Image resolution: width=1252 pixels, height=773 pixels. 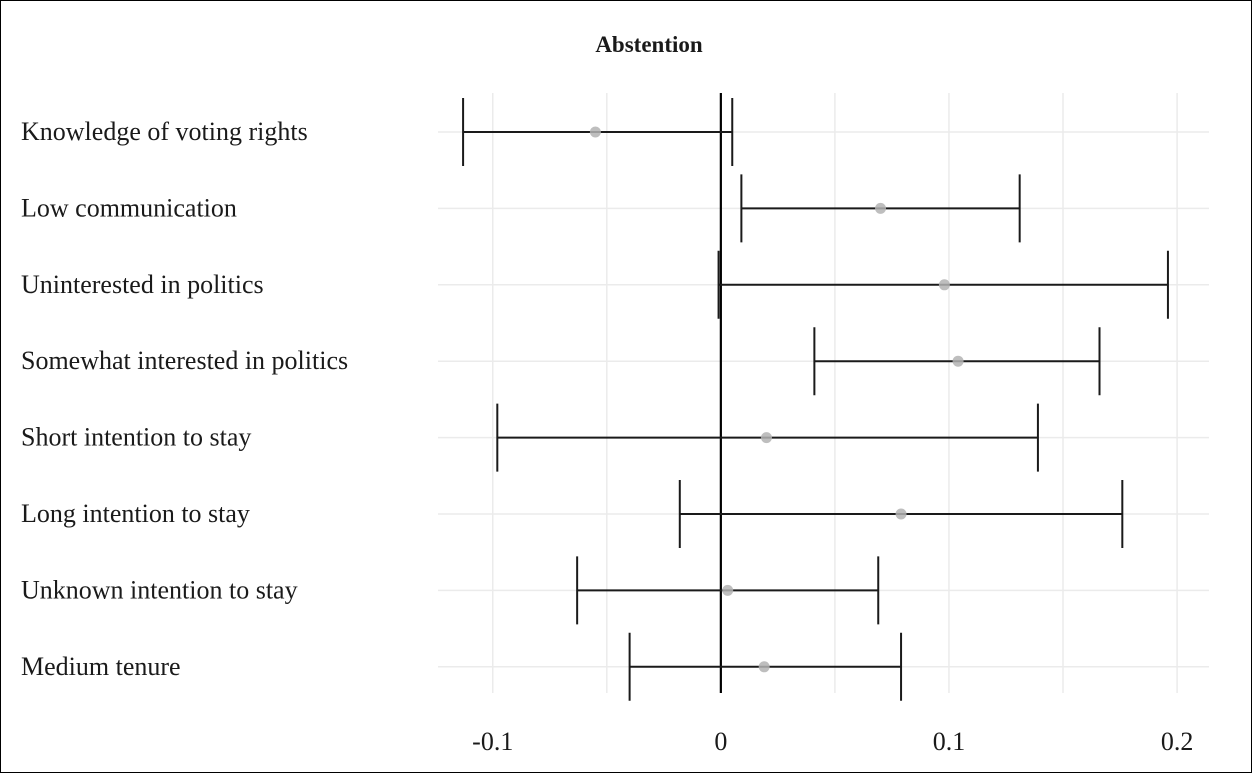 I want to click on category-label: Uninterested in politics, so click(x=142, y=284).